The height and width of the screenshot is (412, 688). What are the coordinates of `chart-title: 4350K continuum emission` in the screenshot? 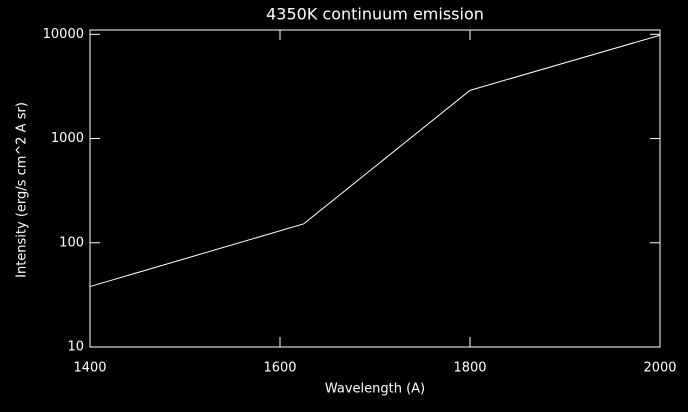 It's located at (375, 14).